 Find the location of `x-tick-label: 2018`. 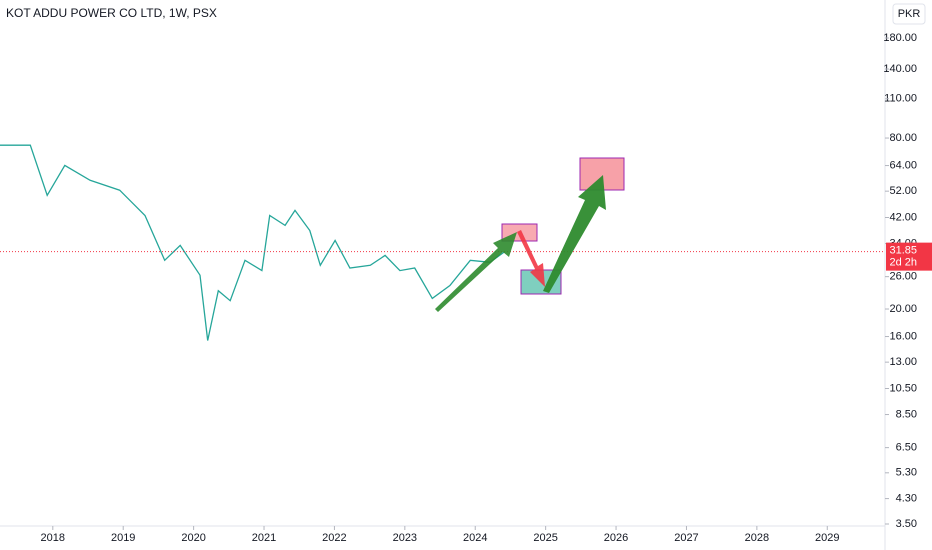

x-tick-label: 2018 is located at coordinates (53, 538).